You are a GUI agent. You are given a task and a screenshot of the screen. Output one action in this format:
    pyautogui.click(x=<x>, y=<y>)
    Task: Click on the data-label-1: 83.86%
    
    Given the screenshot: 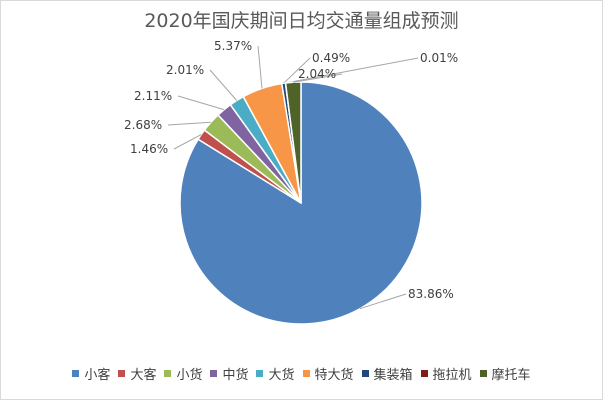 What is the action you would take?
    pyautogui.click(x=431, y=294)
    